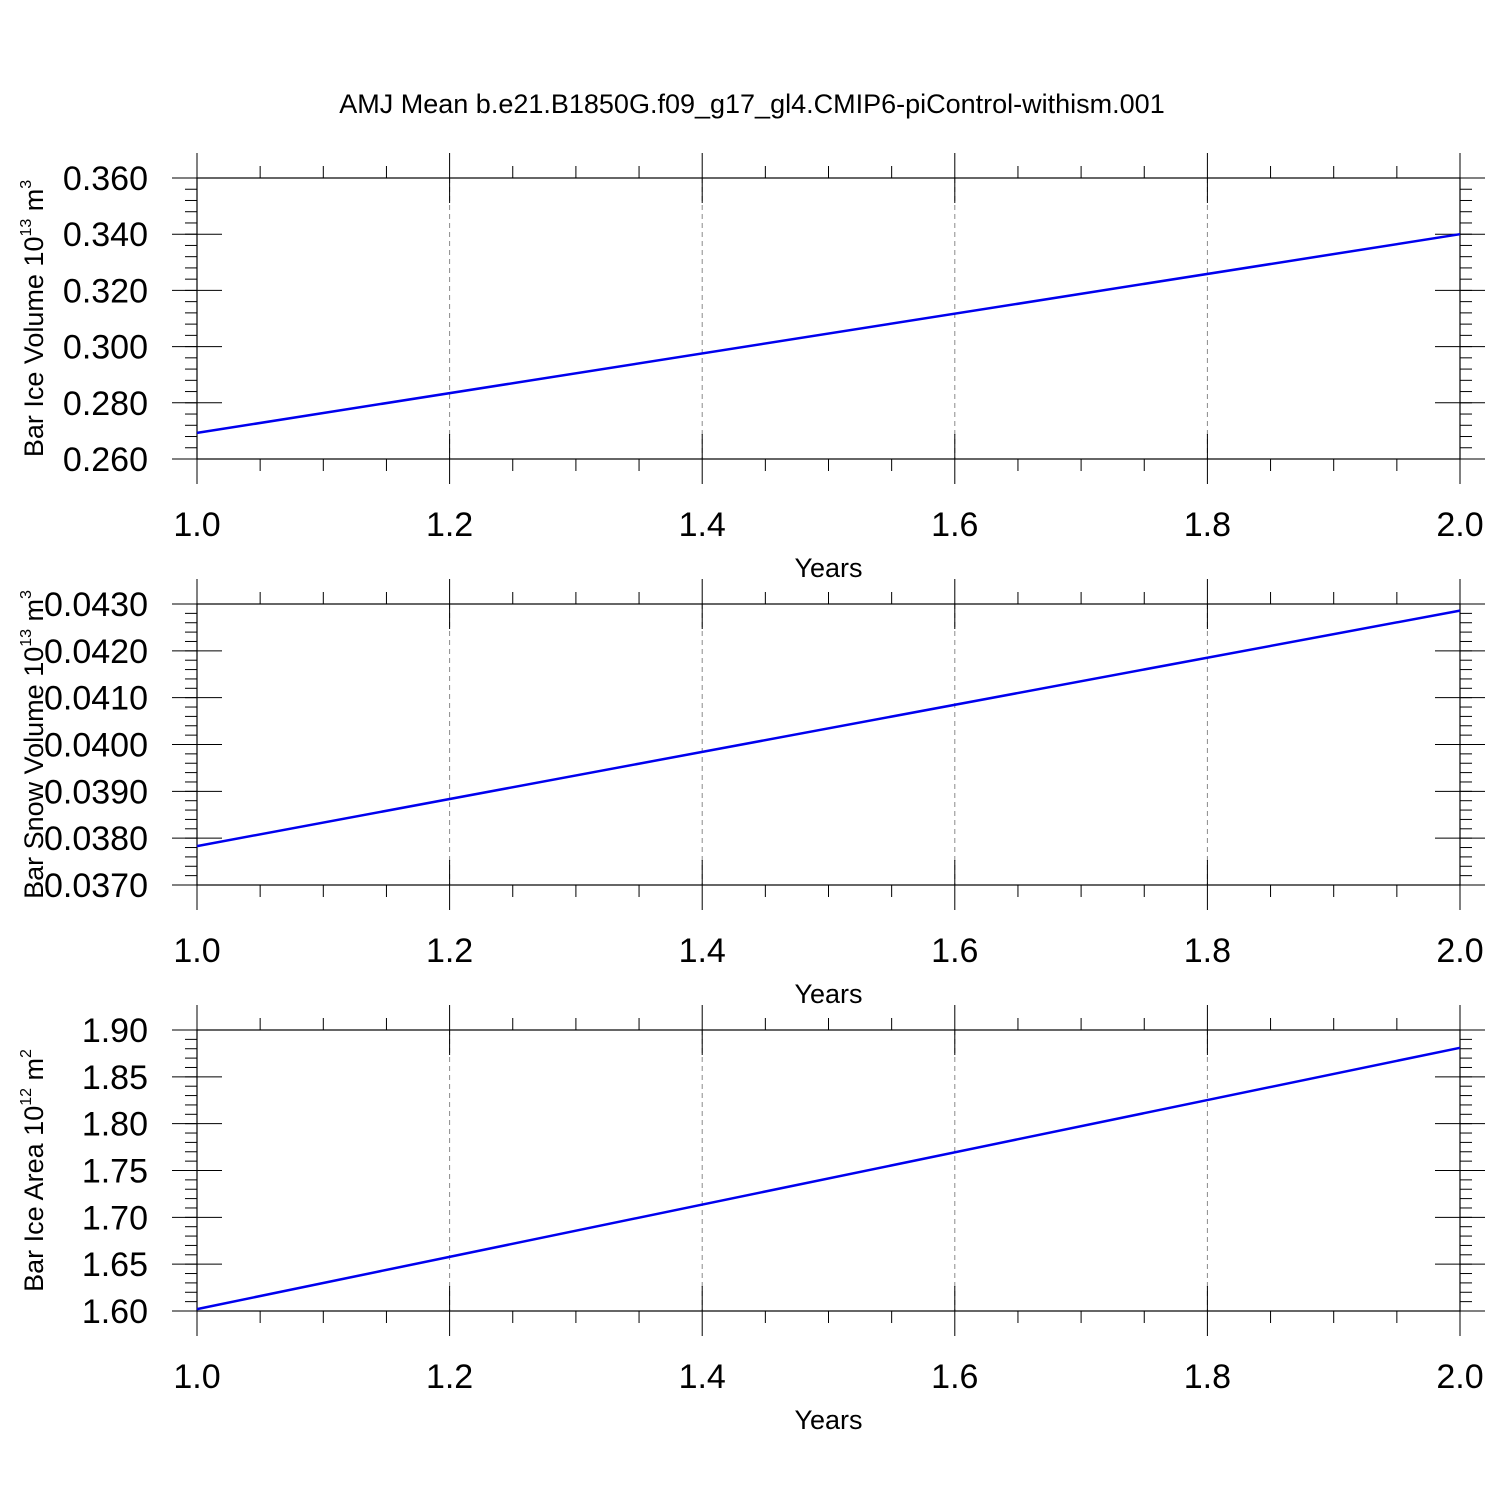 The image size is (1500, 1500). Describe the element at coordinates (105, 235) in the screenshot. I see `y-tick-label: 0.340` at that location.